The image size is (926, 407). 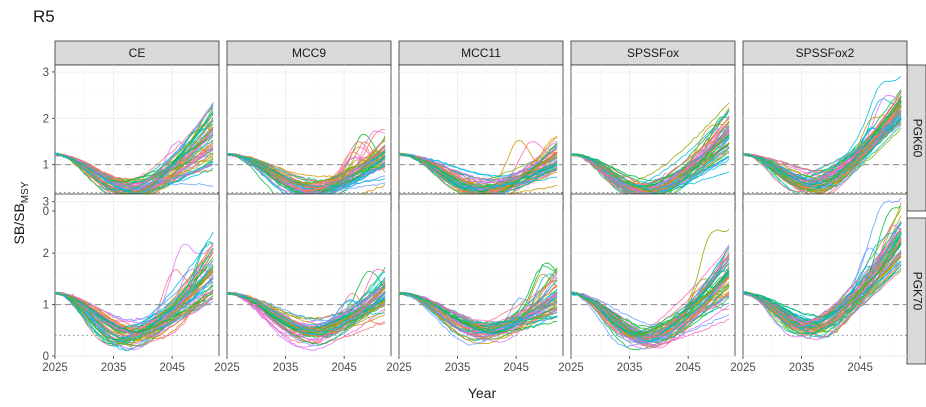 What do you see at coordinates (482, 393) in the screenshot?
I see `x-axis-title: Year` at bounding box center [482, 393].